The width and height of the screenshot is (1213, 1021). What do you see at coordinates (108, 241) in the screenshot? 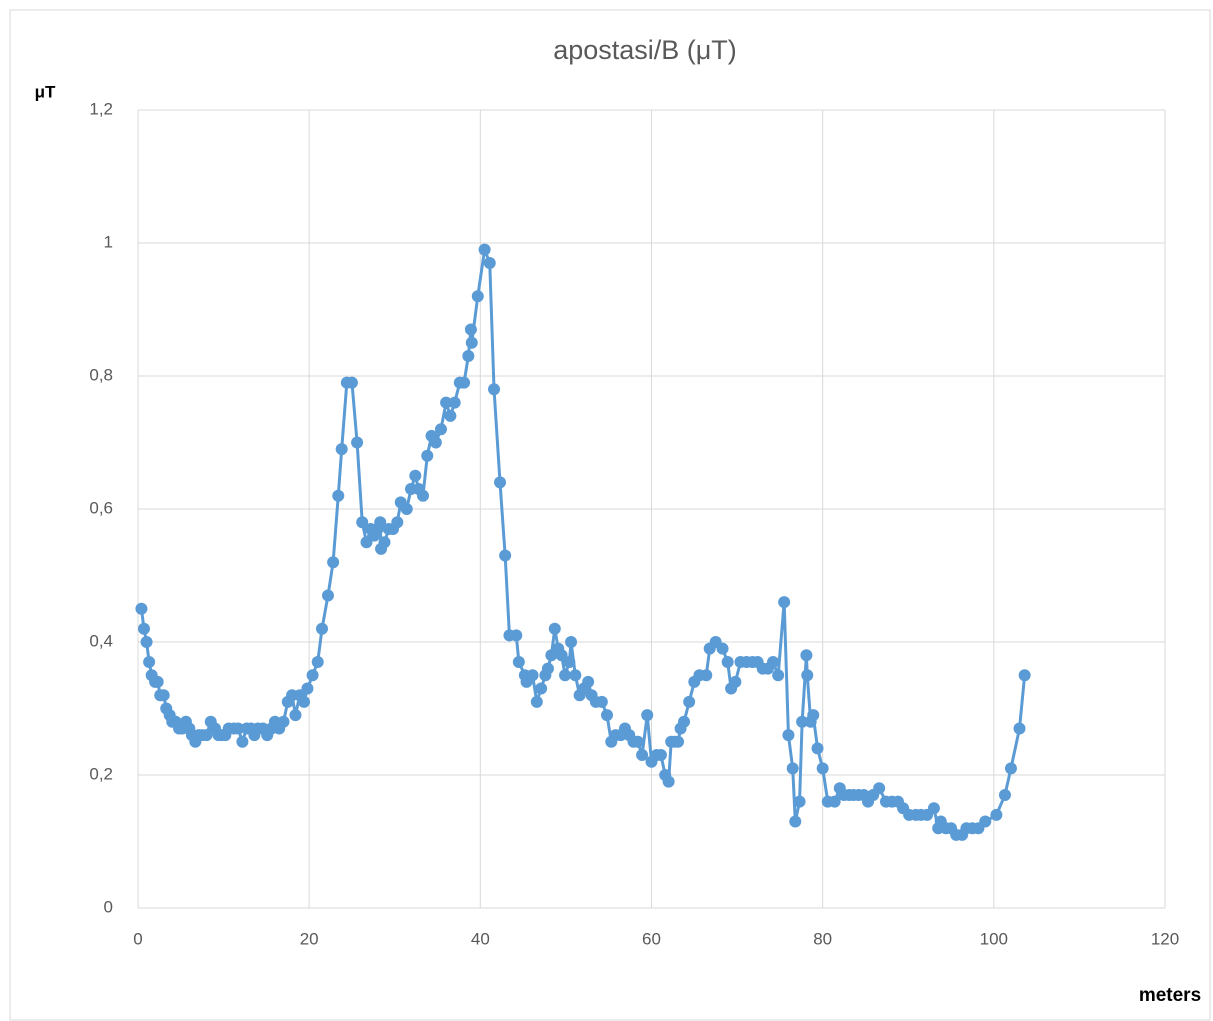
I see `y-tick-label: 1` at bounding box center [108, 241].